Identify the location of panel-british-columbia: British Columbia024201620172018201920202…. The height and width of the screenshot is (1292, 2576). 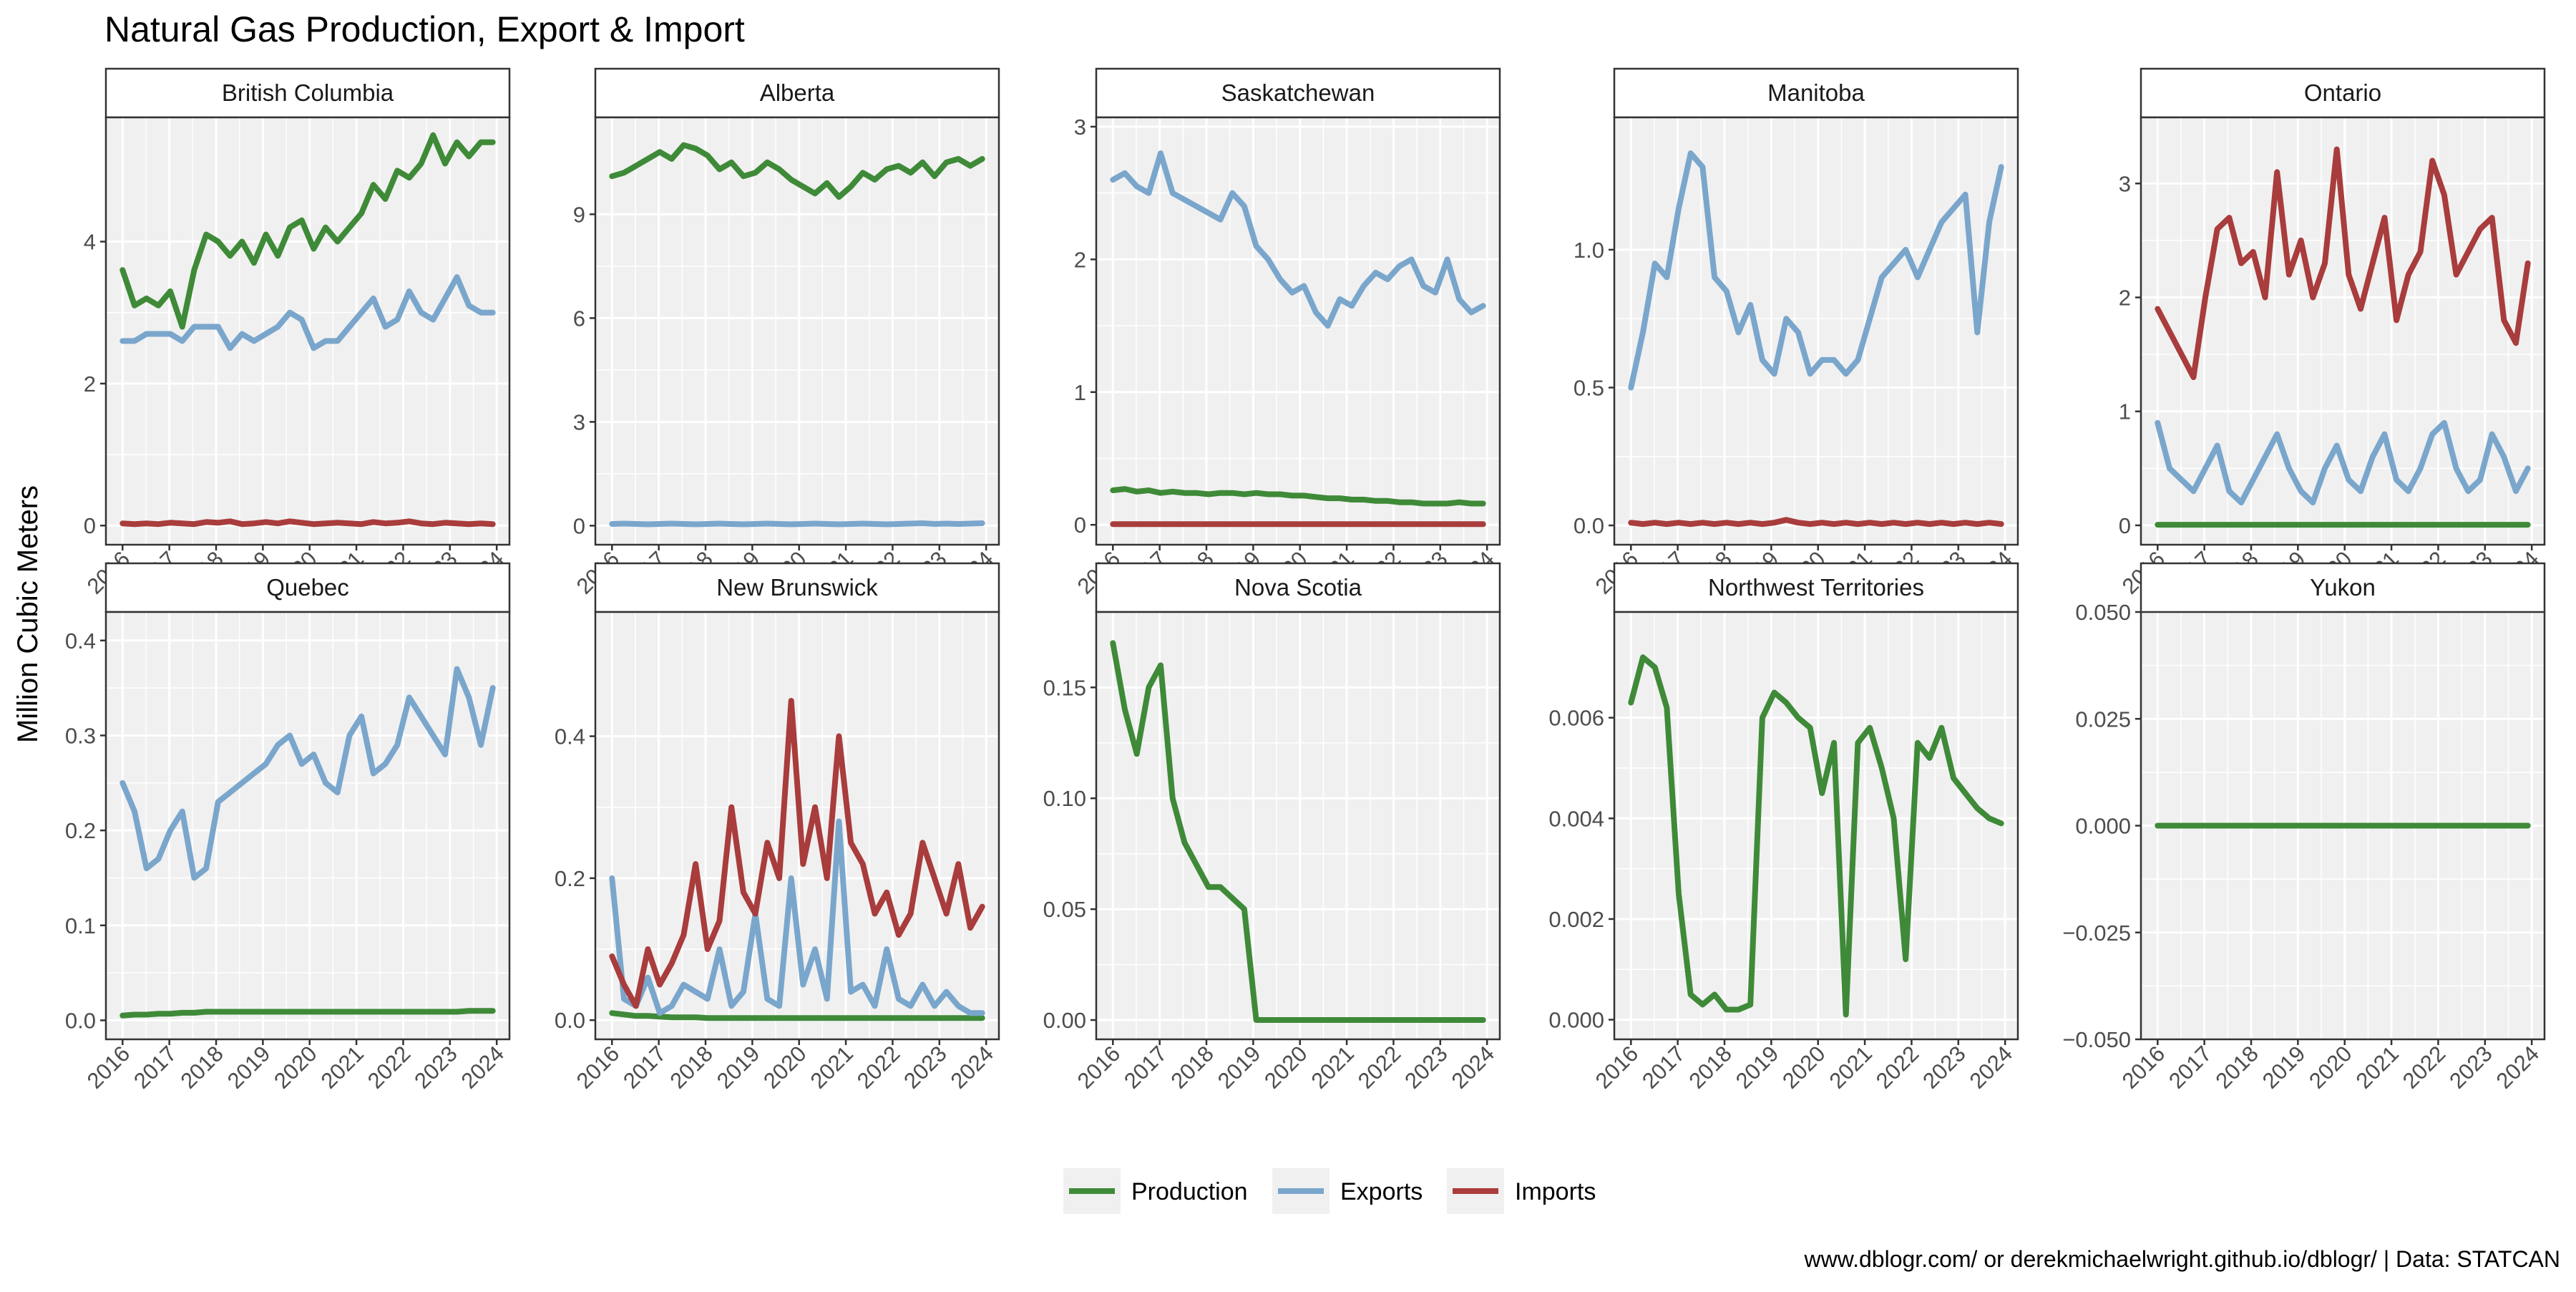
(296, 333).